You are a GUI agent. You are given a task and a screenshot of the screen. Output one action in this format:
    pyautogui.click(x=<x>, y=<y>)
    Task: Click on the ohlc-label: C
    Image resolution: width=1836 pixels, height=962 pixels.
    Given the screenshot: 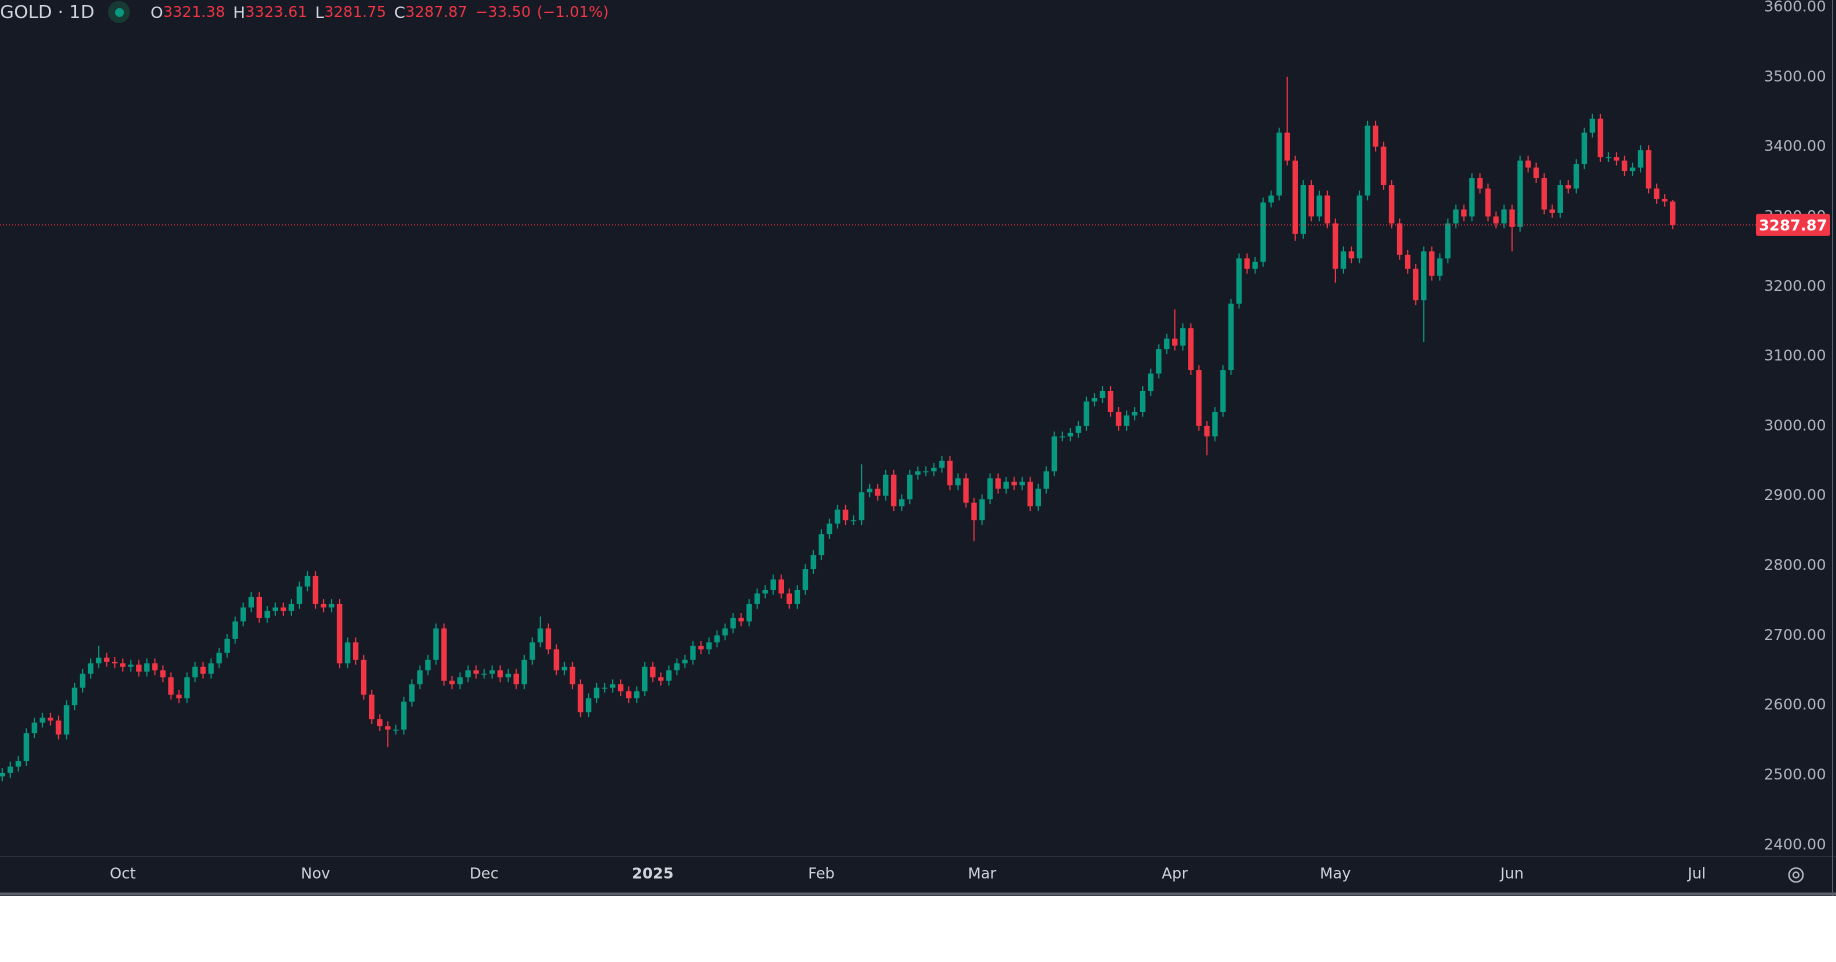 What is the action you would take?
    pyautogui.click(x=400, y=12)
    